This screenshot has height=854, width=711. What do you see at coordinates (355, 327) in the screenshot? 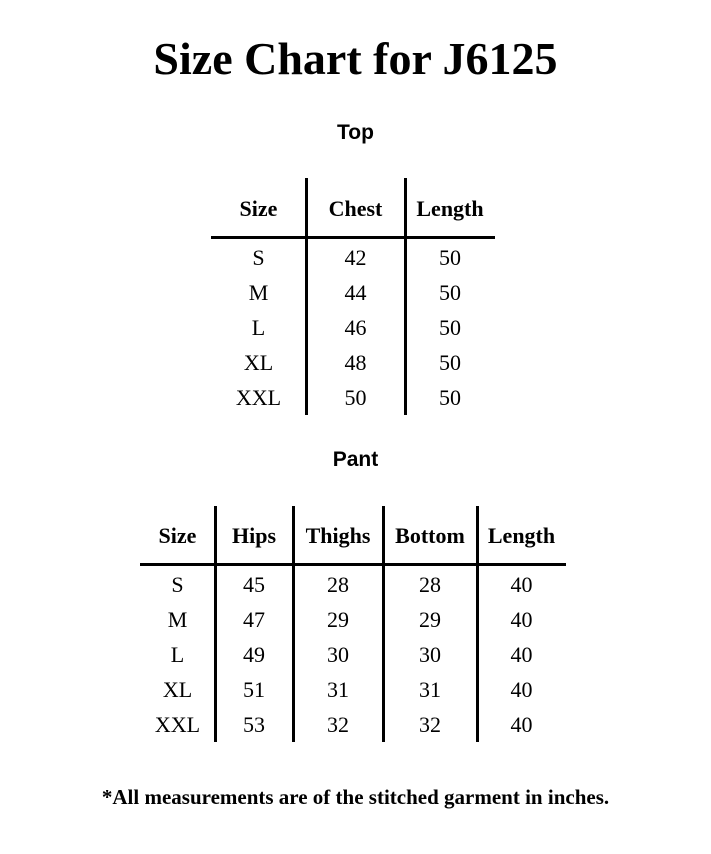
I see `table-cell: 46` at bounding box center [355, 327].